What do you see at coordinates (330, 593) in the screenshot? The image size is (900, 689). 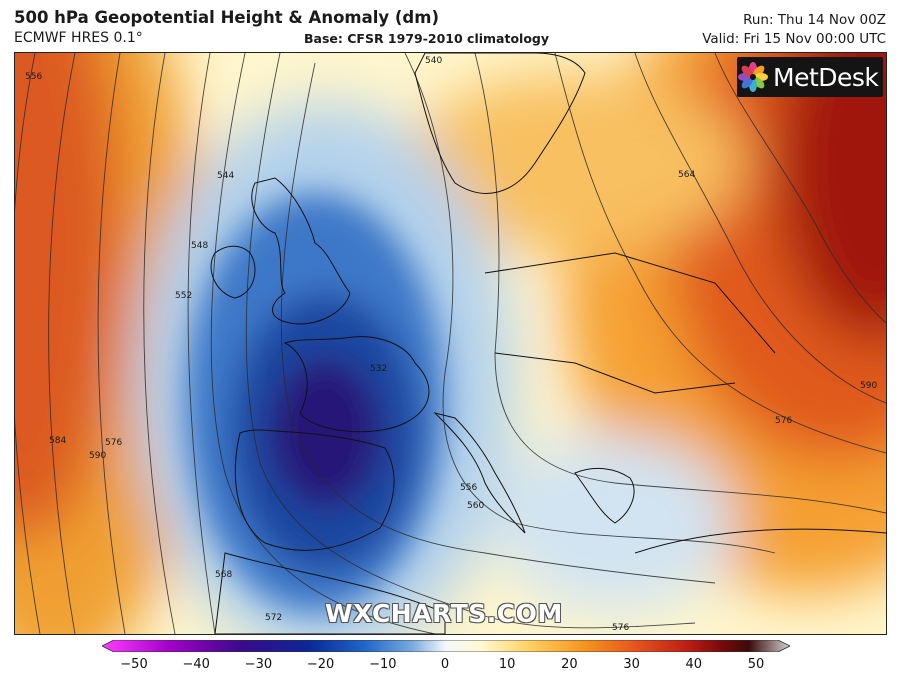 I see `north-africa-coast` at bounding box center [330, 593].